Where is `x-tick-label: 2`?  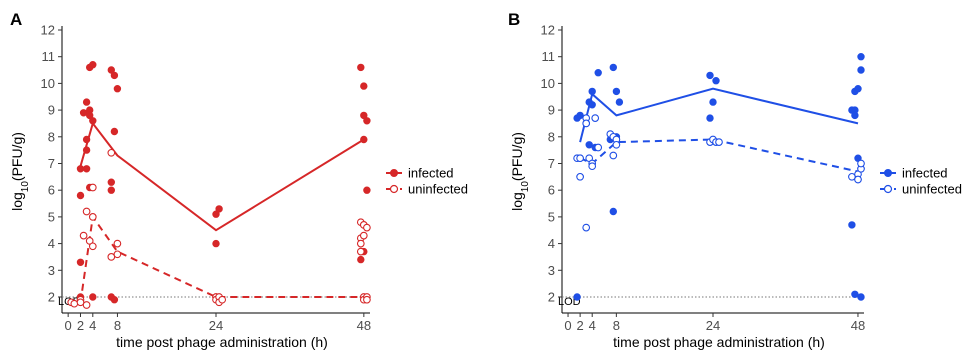
x-tick-label: 2 is located at coordinates (580, 325).